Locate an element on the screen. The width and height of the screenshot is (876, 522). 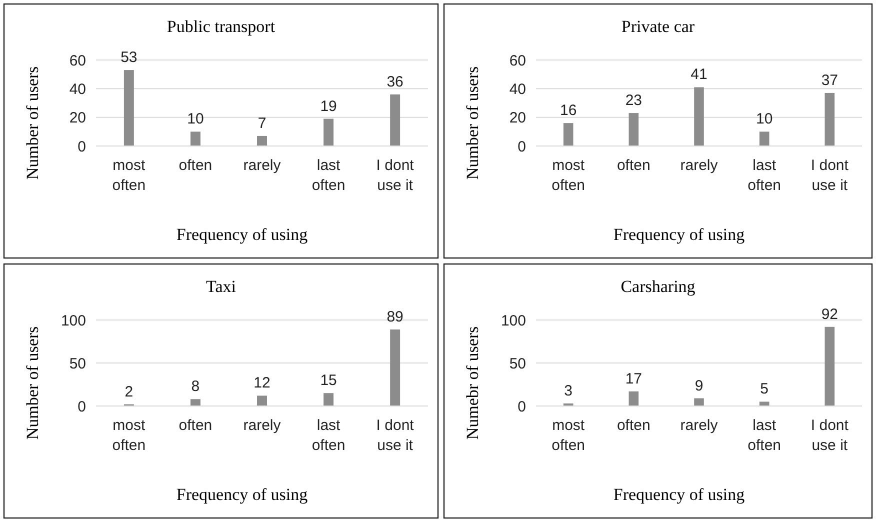
chart-title: Private car is located at coordinates (658, 26).